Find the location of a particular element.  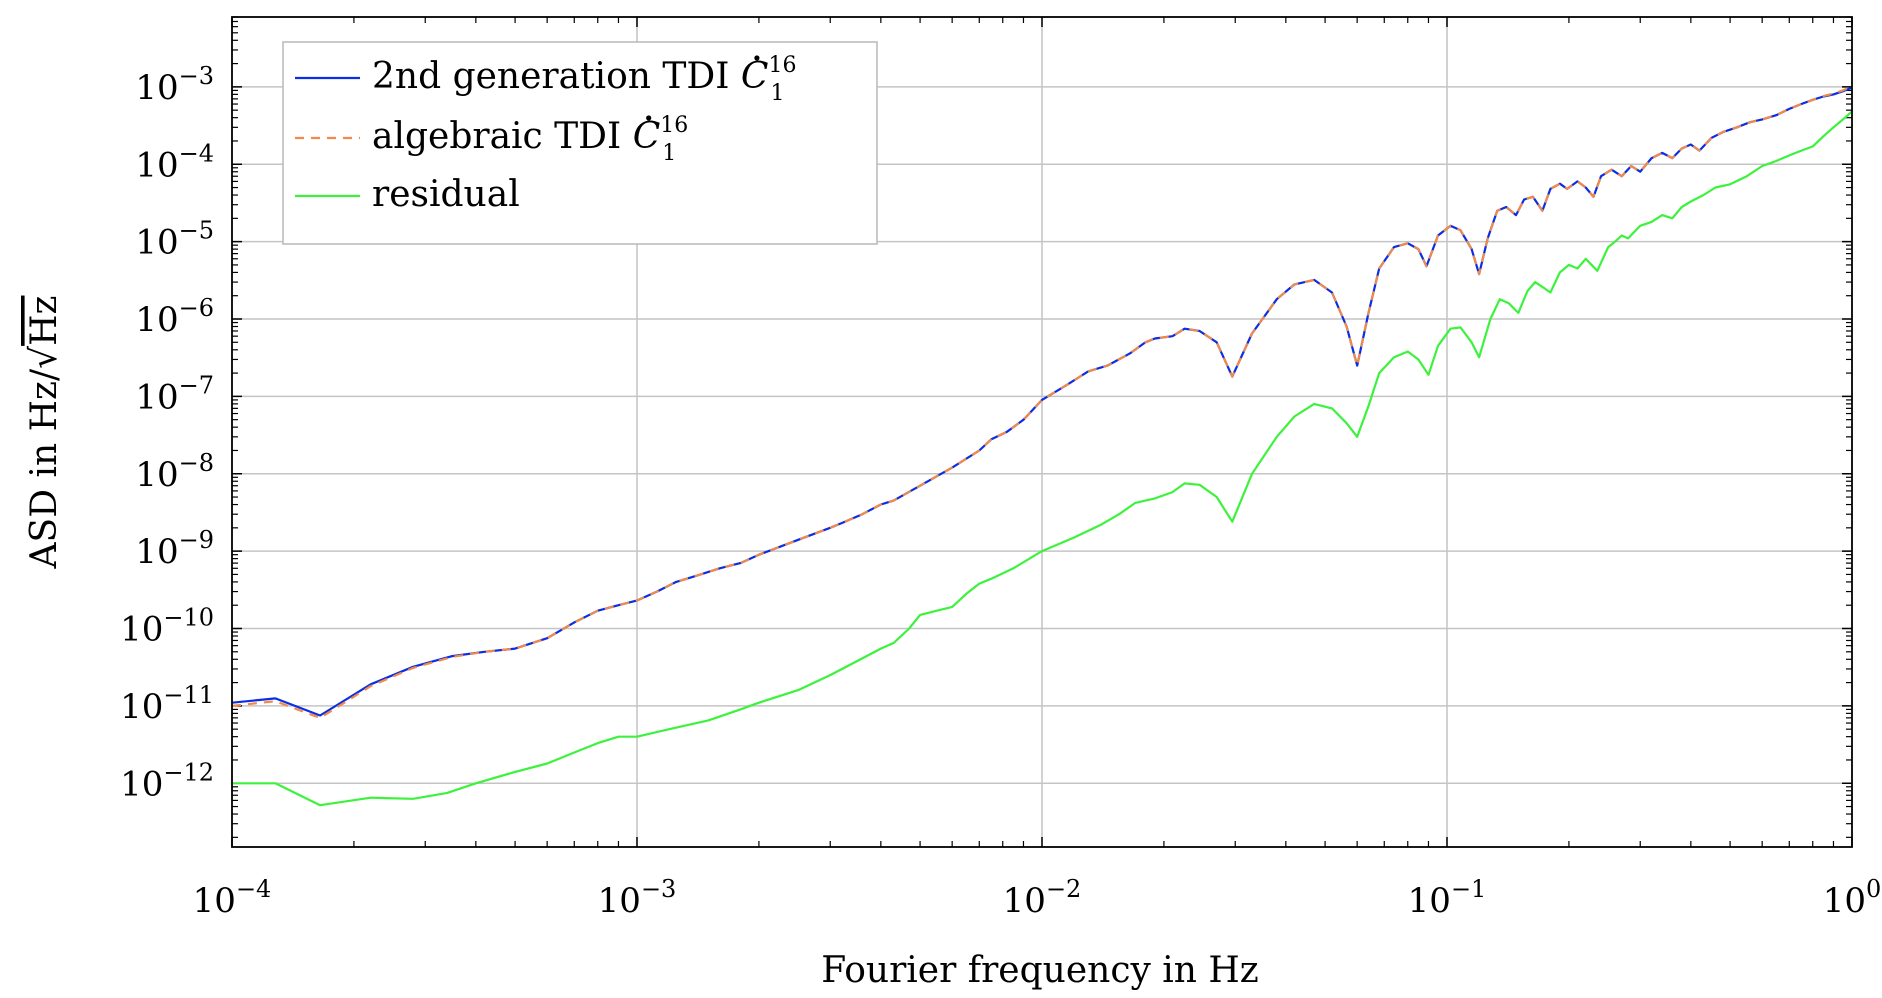

x-tick-label: 10⁻¹ is located at coordinates (1447, 898).